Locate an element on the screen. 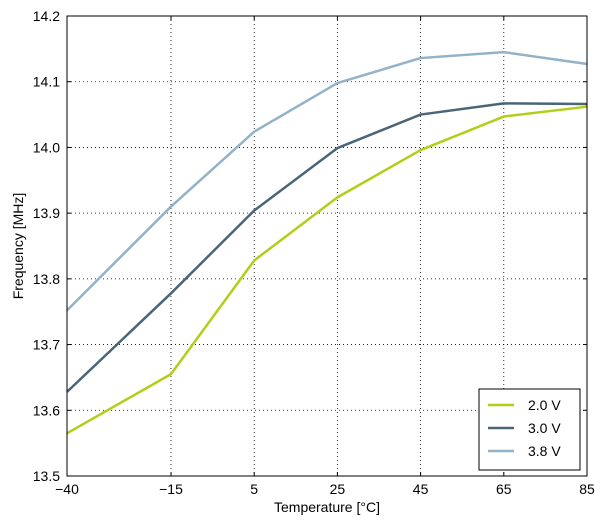 This screenshot has height=524, width=606. y-tick-label: 13.7 is located at coordinates (46, 345).